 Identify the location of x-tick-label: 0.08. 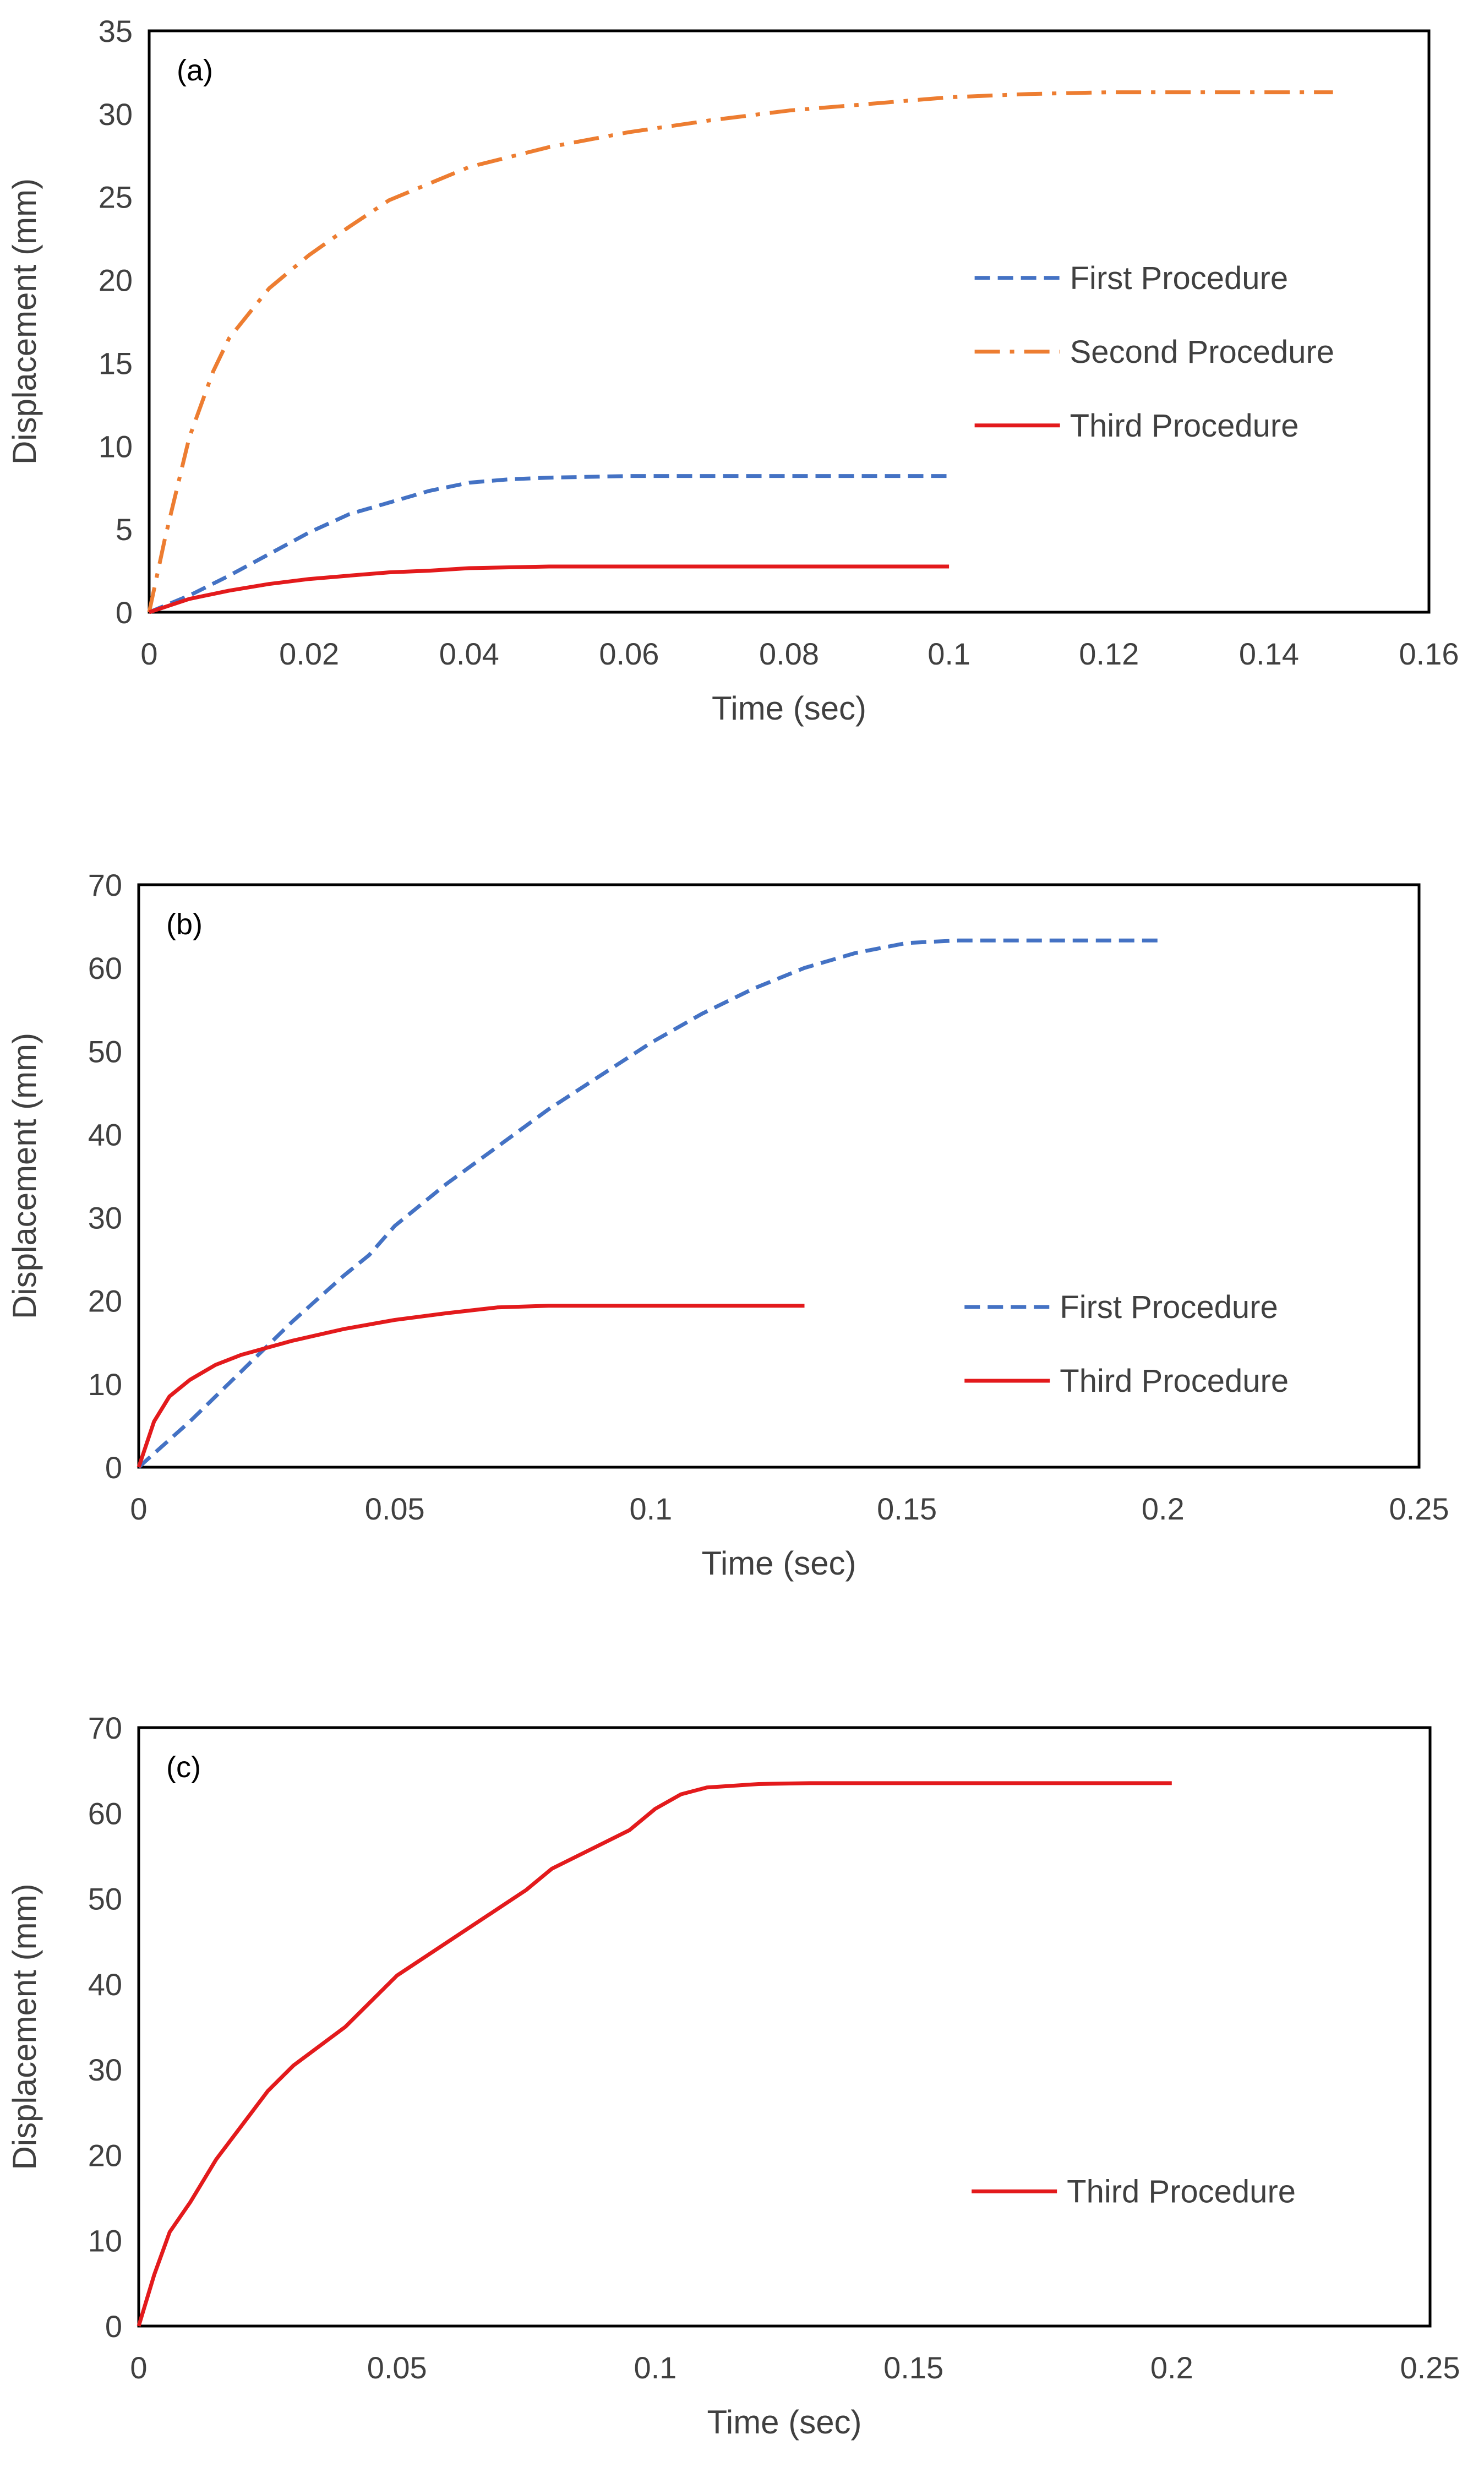
(789, 653).